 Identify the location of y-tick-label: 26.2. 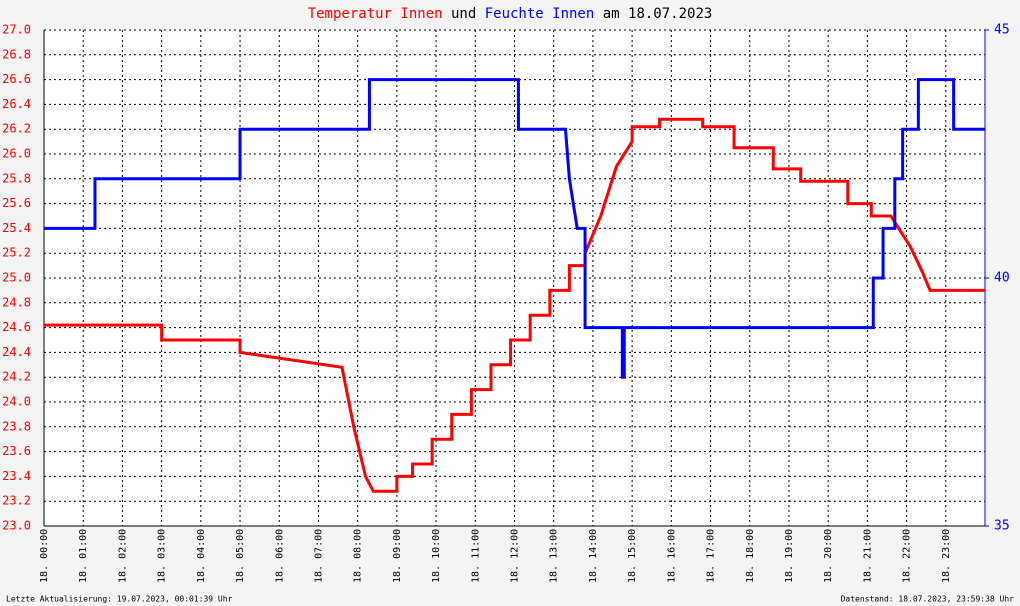
(16, 129).